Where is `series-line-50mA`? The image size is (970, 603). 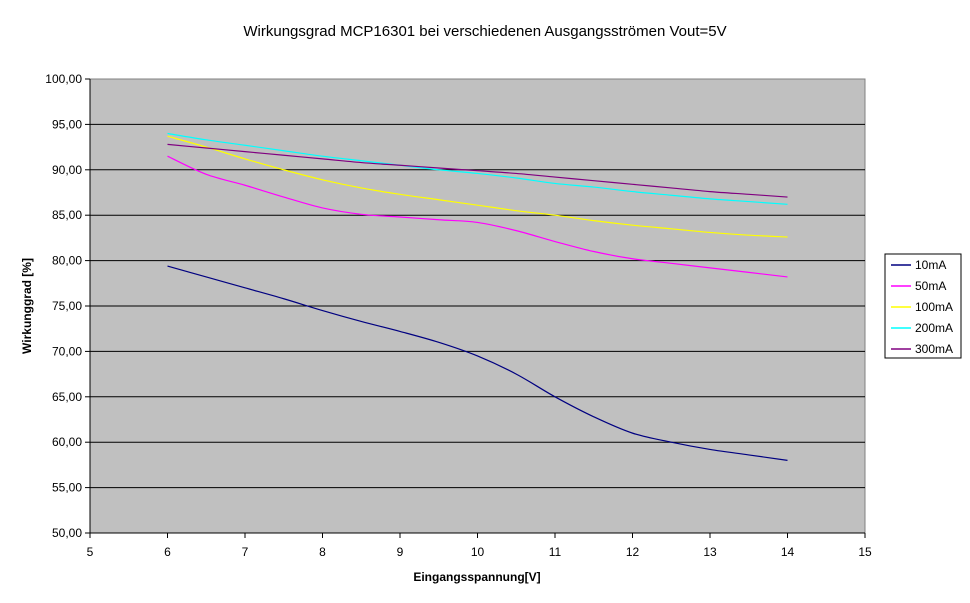
series-line-50mA is located at coordinates (477, 216).